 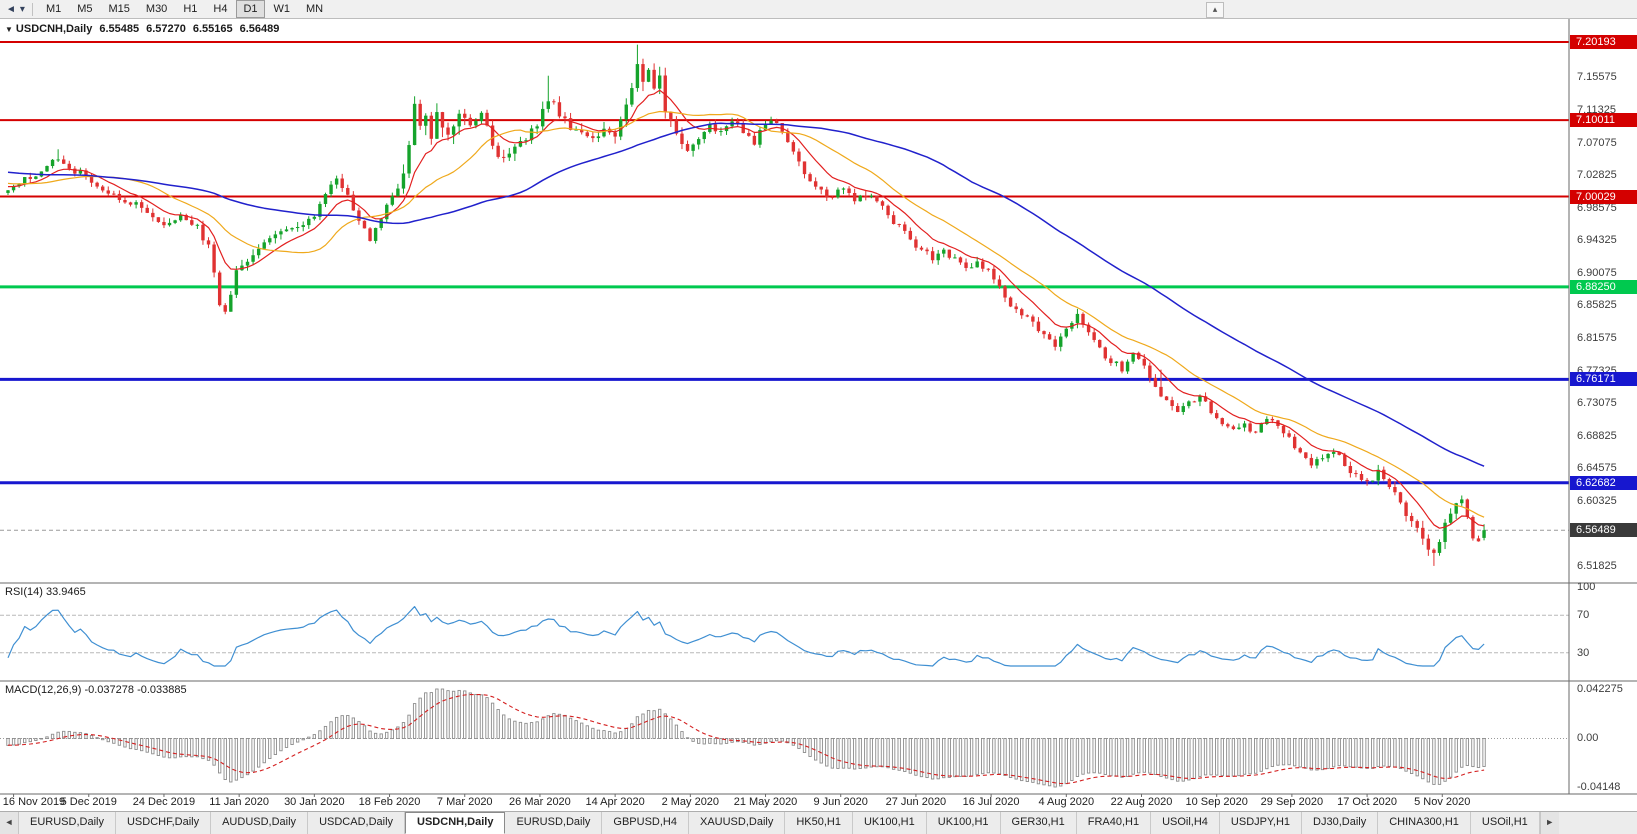 I want to click on rsi-line, so click(x=746, y=636).